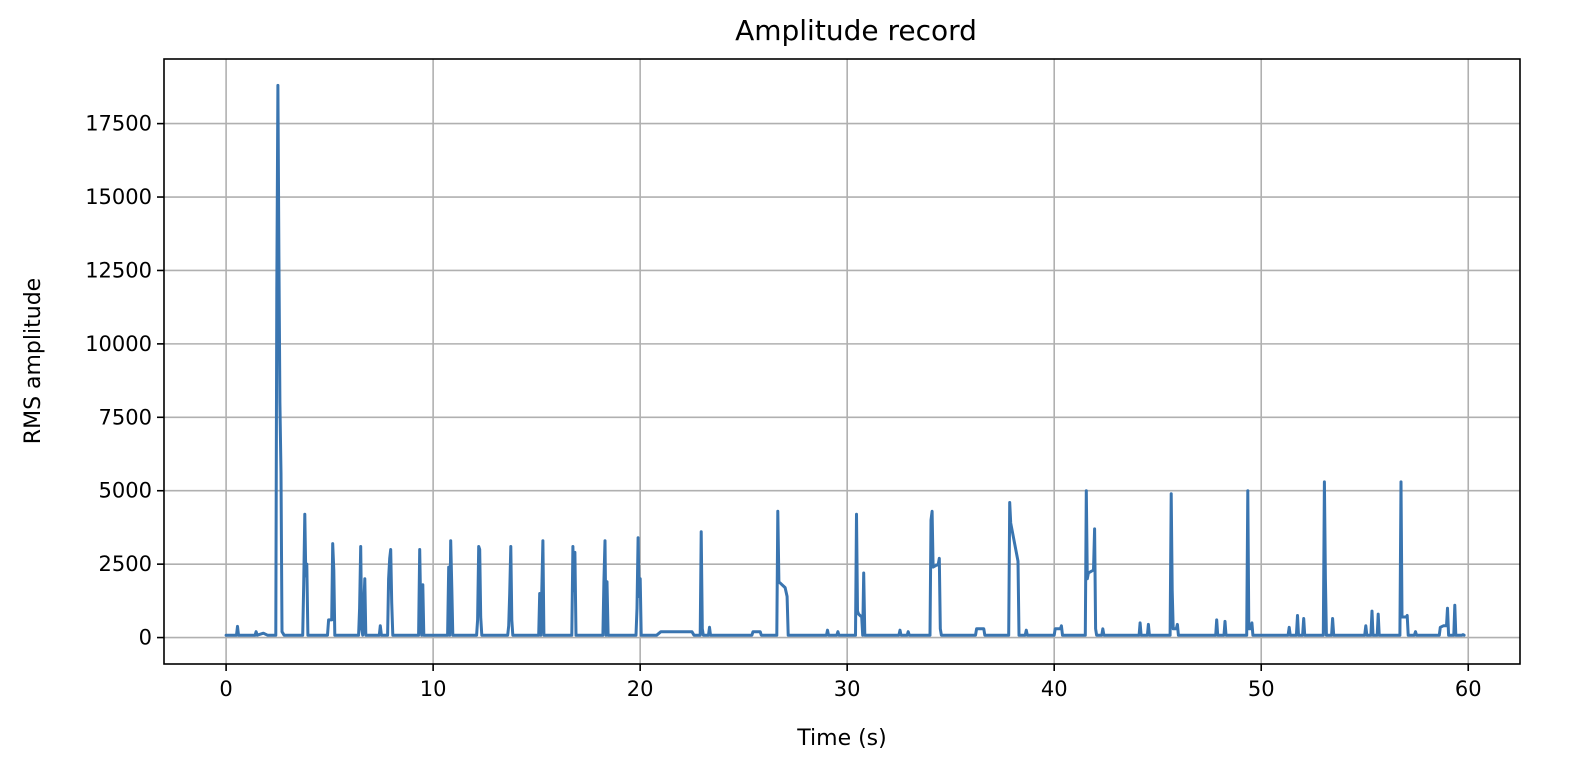 This screenshot has width=1578, height=772. Describe the element at coordinates (640, 689) in the screenshot. I see `x-tick-label: 20` at that location.